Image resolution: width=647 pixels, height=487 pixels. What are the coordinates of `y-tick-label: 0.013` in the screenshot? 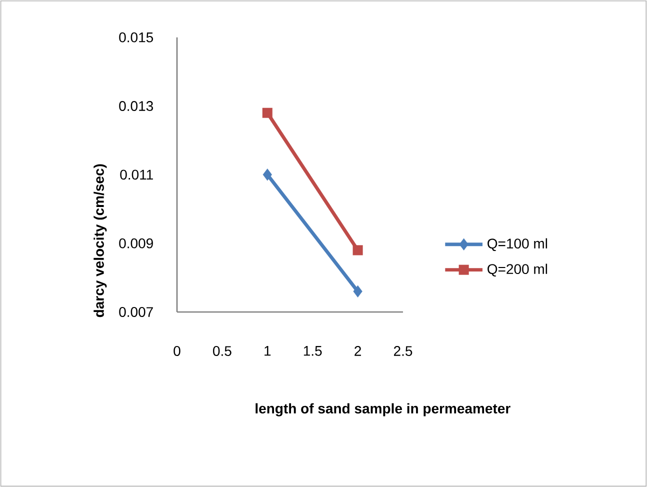 It's located at (136, 106).